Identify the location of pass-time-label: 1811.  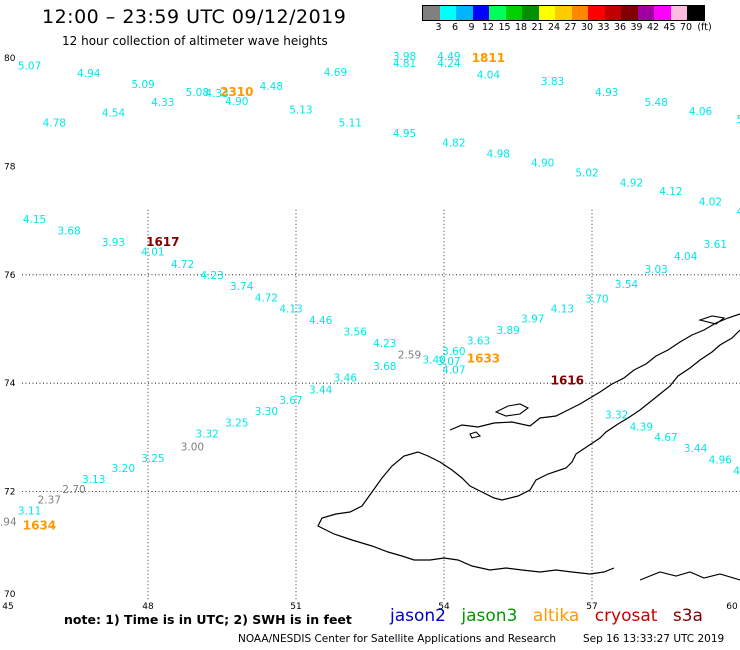
(488, 58).